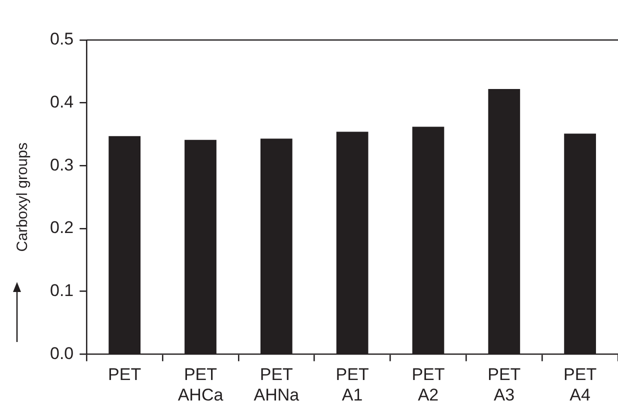  I want to click on y-tick-label: 0.0, so click(62, 353).